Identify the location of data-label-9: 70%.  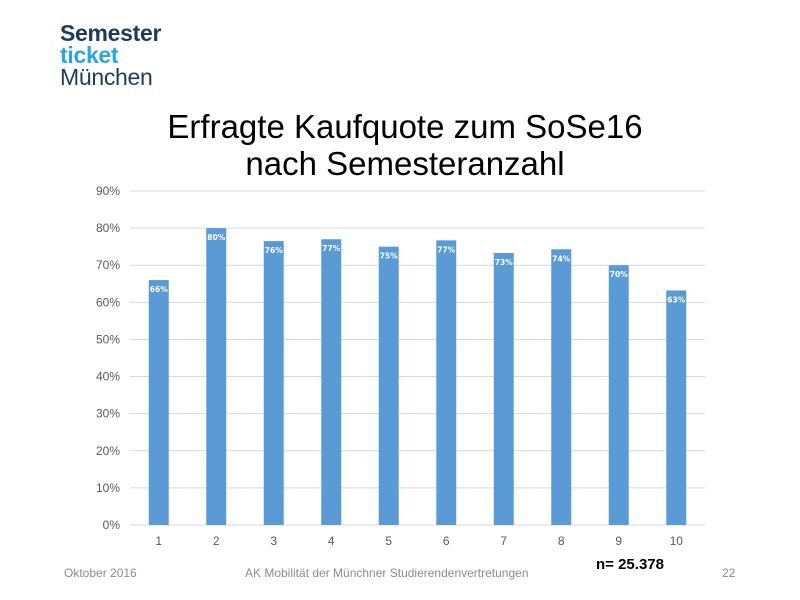
(619, 274).